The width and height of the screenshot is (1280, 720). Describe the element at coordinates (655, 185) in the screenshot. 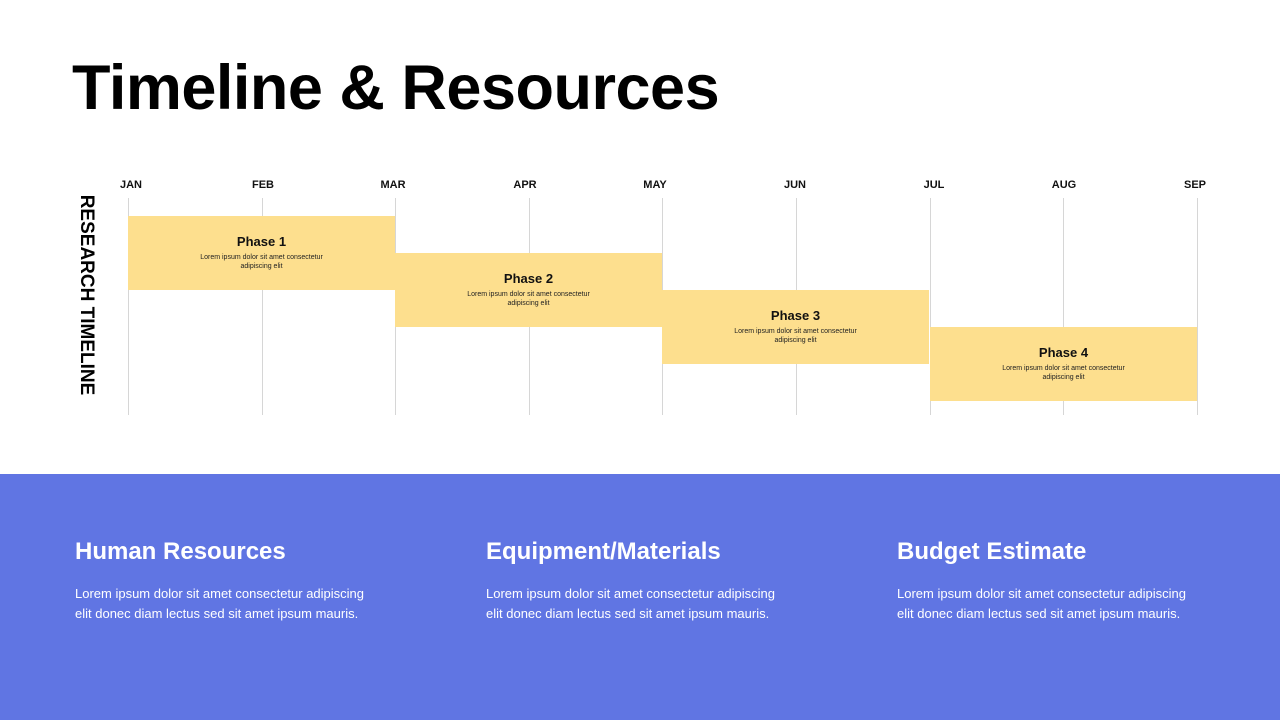

I see `month-label: MAY` at that location.